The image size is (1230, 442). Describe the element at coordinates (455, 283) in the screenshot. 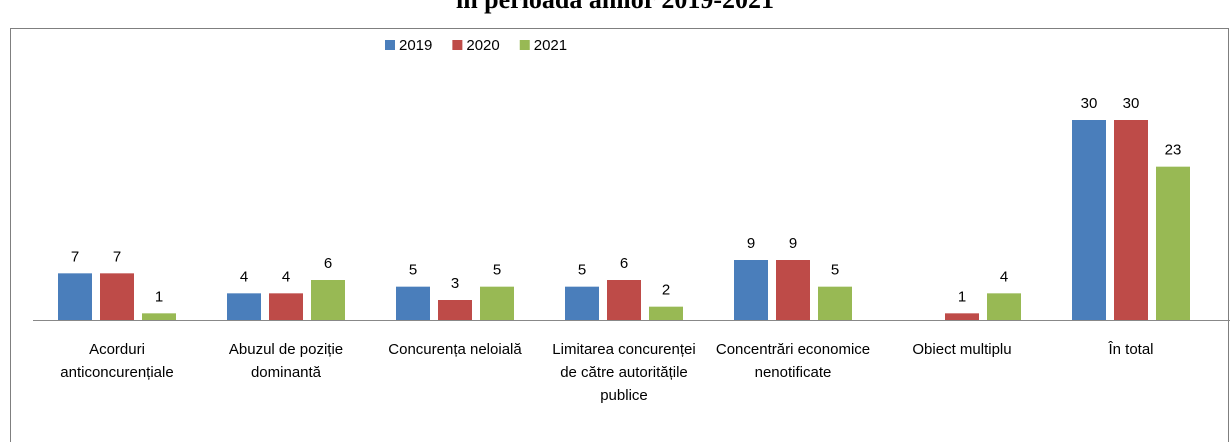

I see `data-label: 3` at that location.